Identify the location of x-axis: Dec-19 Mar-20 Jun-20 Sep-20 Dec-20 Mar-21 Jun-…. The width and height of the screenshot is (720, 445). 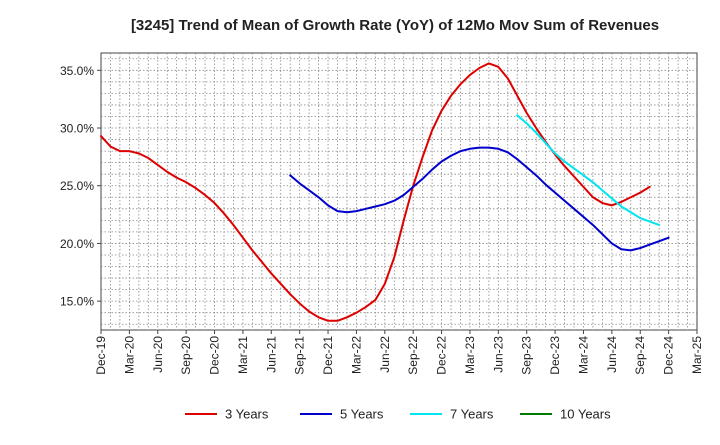
(399, 352).